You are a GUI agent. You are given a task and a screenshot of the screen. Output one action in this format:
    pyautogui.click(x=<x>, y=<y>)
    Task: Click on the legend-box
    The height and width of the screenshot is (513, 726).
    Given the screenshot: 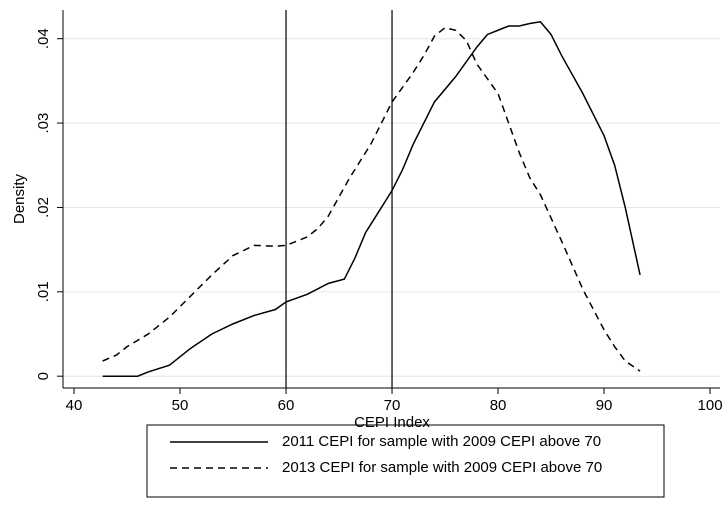 What is the action you would take?
    pyautogui.click(x=405, y=461)
    